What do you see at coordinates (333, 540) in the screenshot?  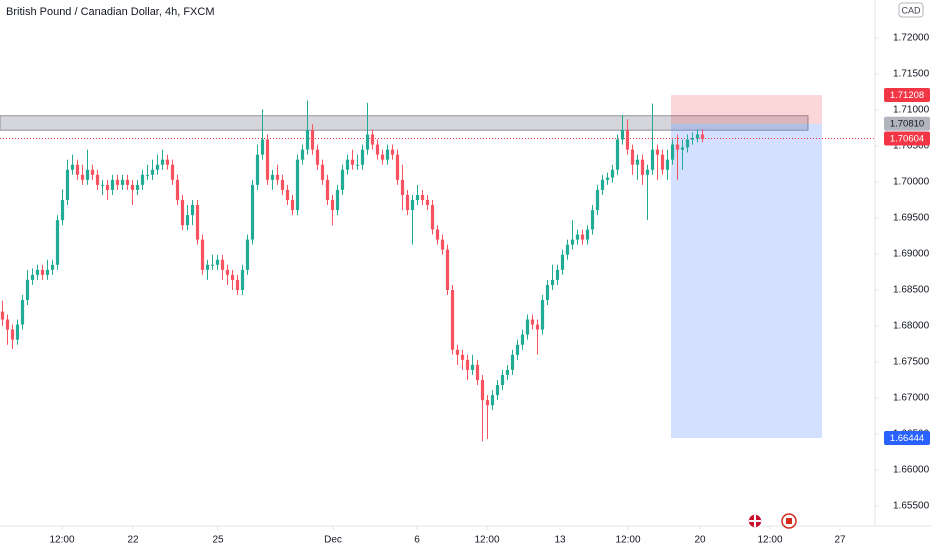 I see `x-tick-label: Dec` at bounding box center [333, 540].